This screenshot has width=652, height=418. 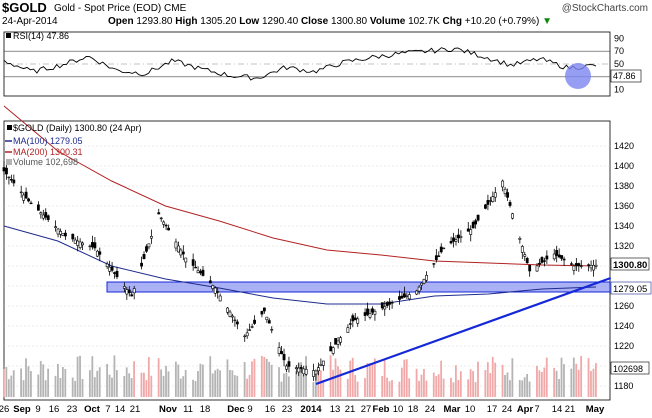 I want to click on date-tick-label: 16, so click(x=54, y=409).